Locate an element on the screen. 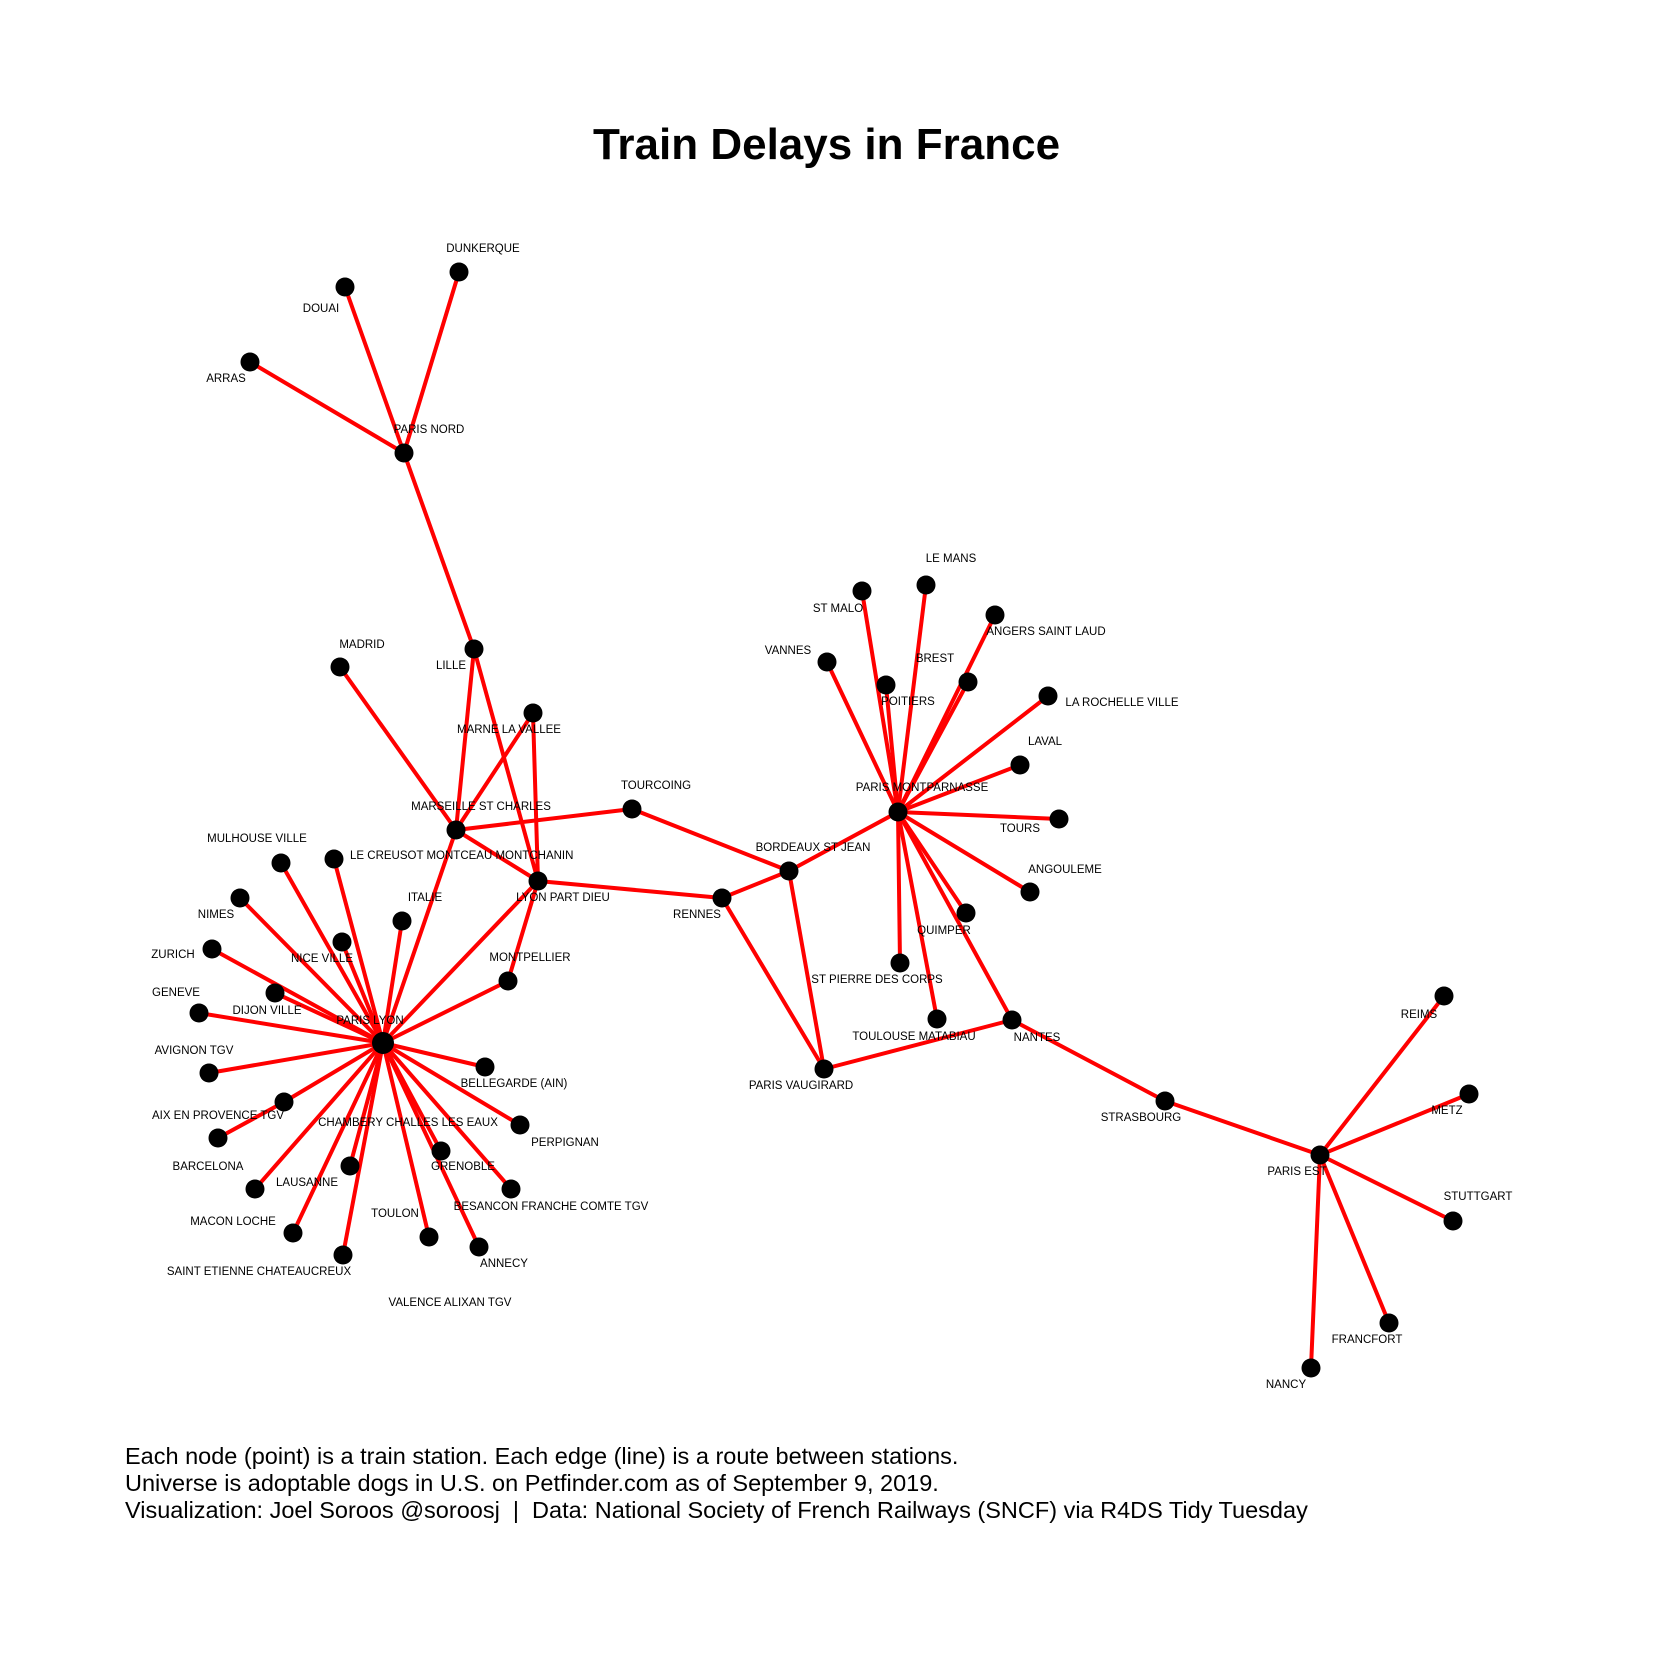  node-label-angers-saint-laud: ANGERS SAINT LAUD is located at coordinates (1045, 632).